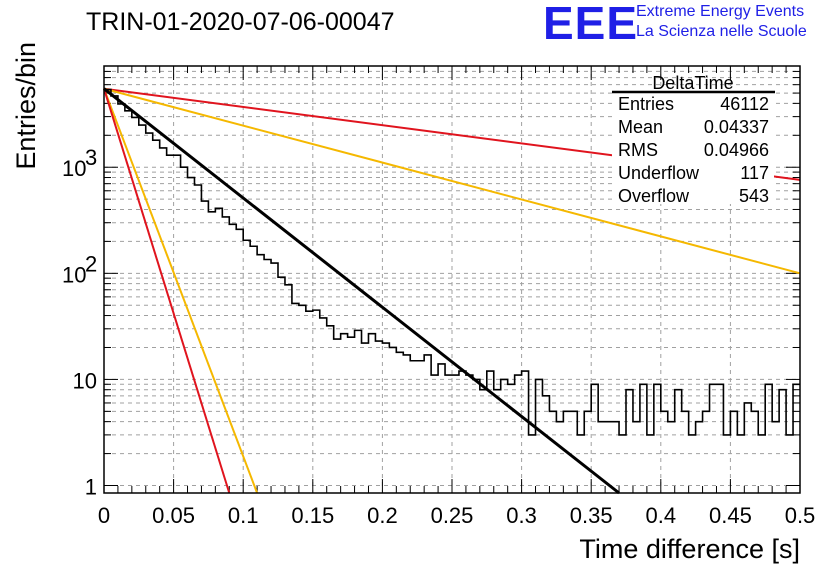 The height and width of the screenshot is (572, 836). What do you see at coordinates (91, 263) in the screenshot?
I see `y-tick-exponent: 2` at bounding box center [91, 263].